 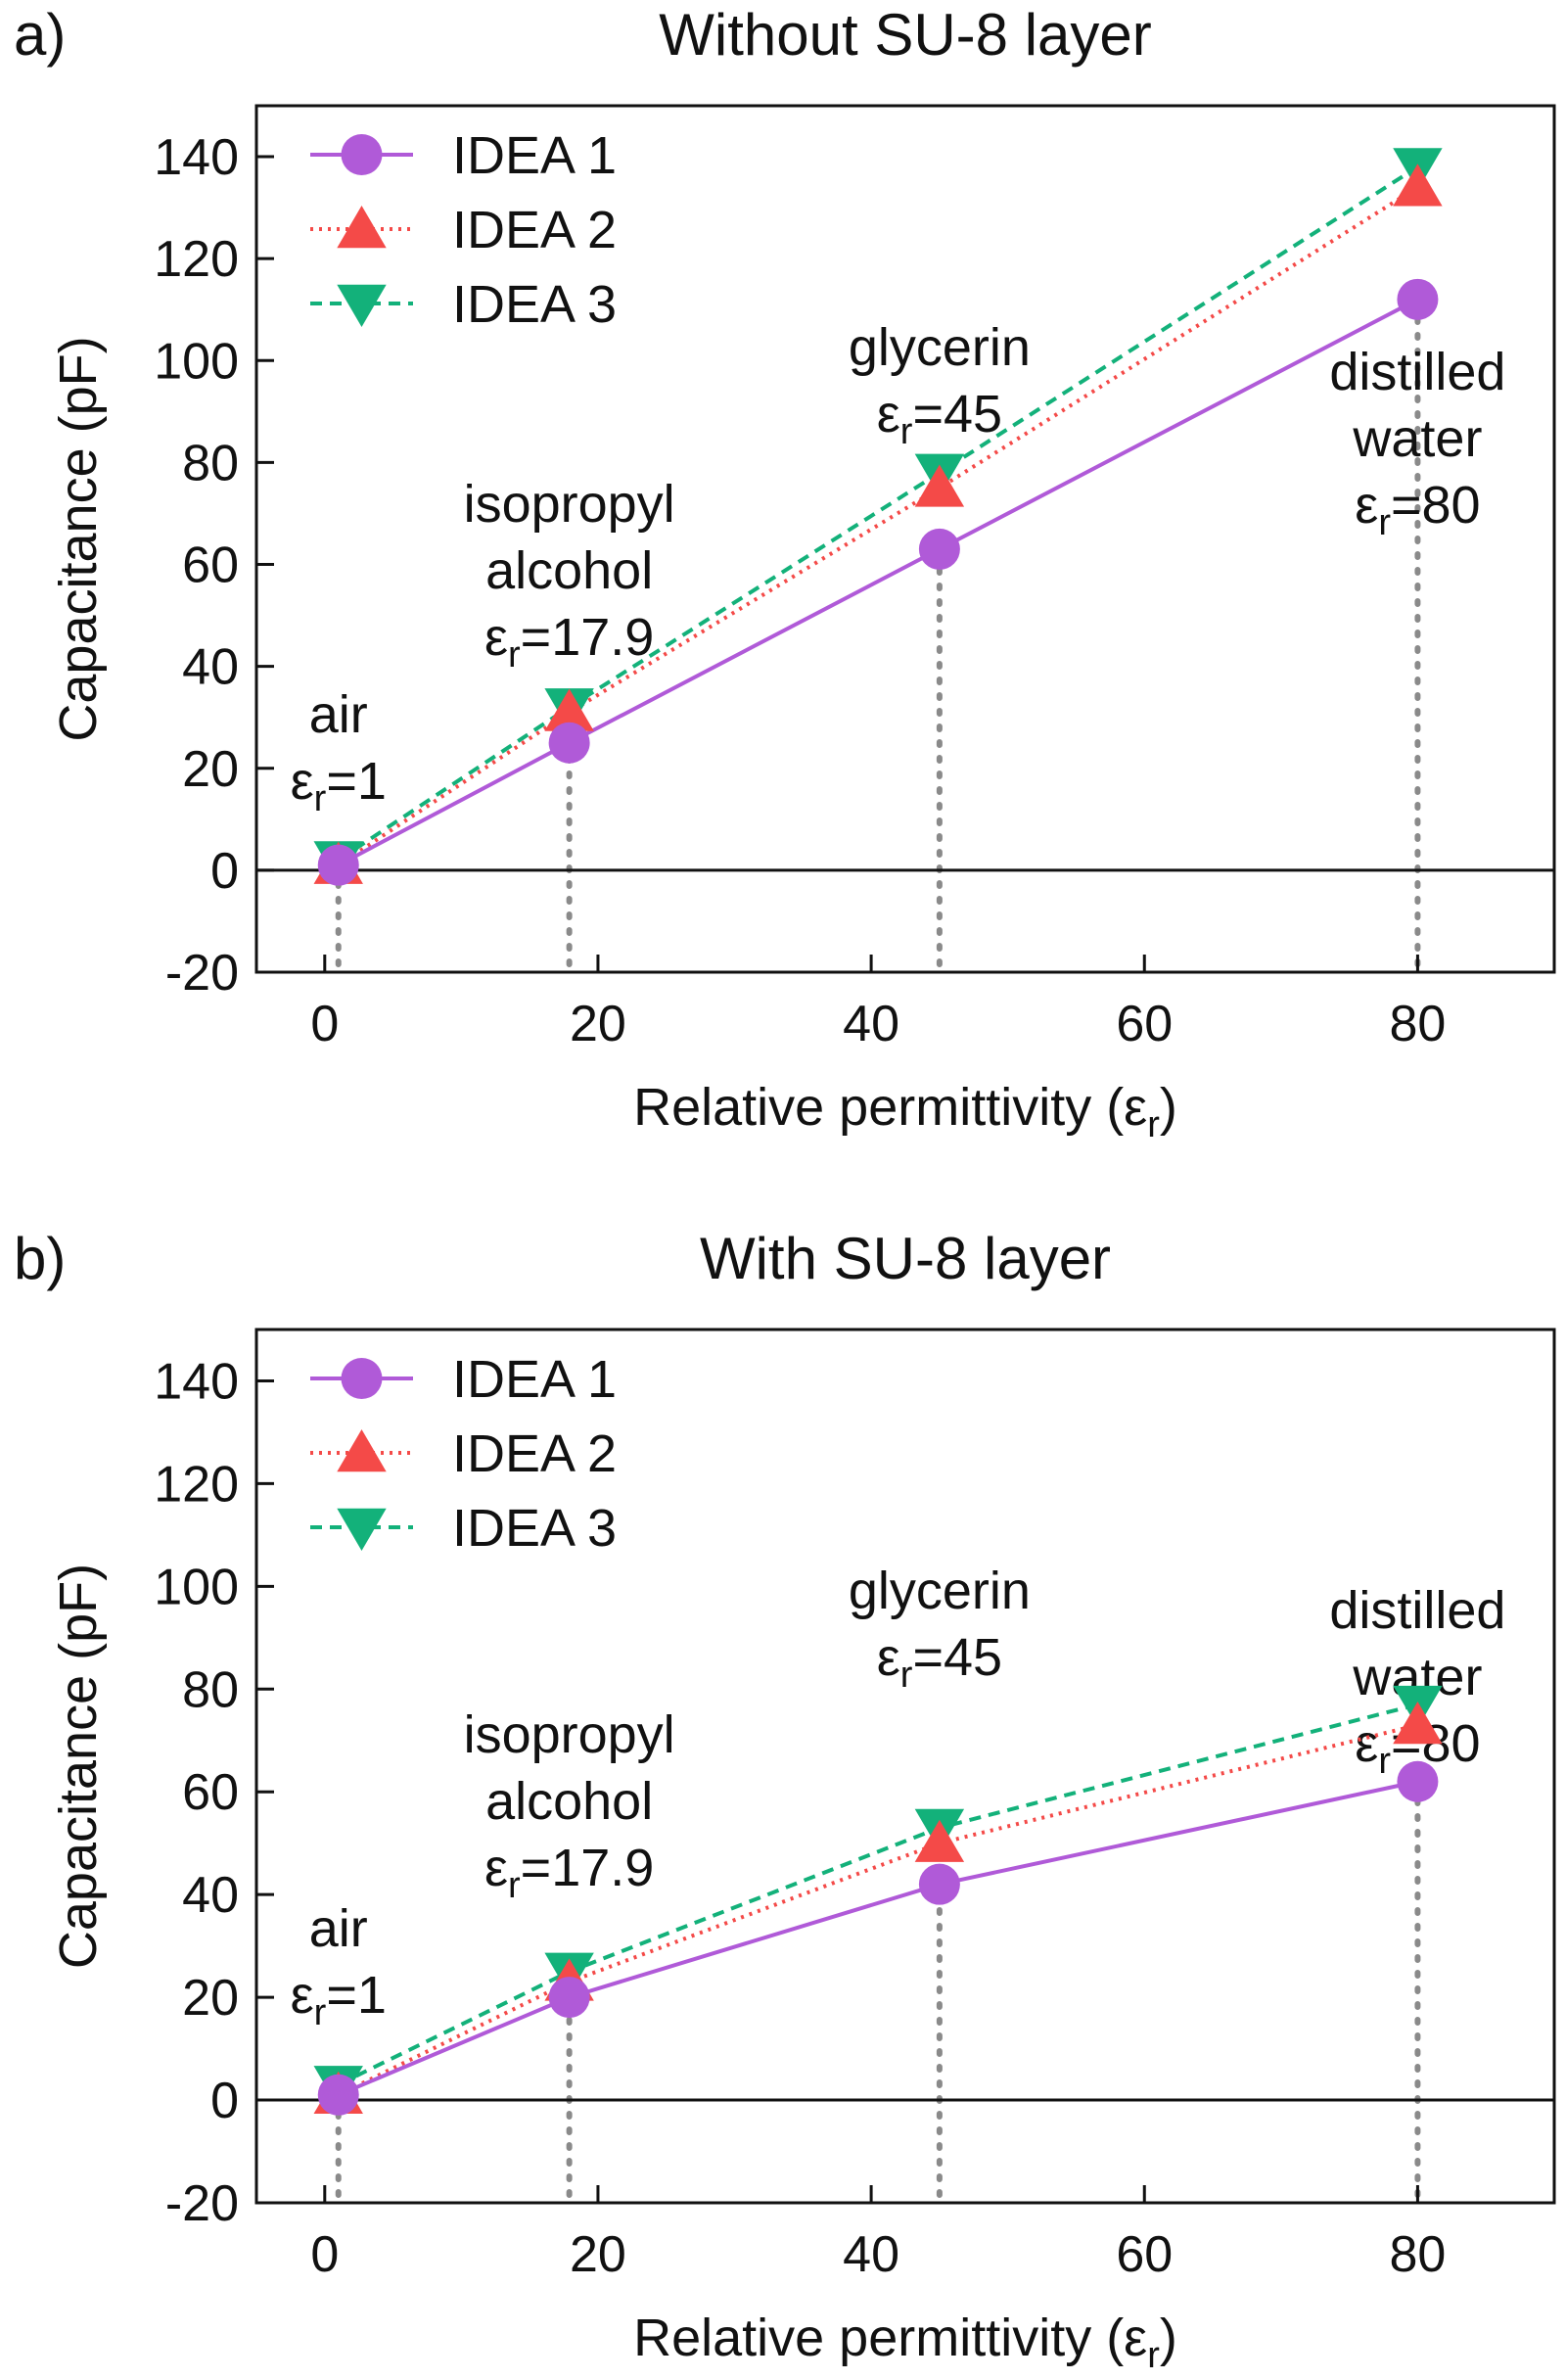 What do you see at coordinates (1417, 509) in the screenshot?
I see `annotation-distilled-water-permittivity: εr=80` at bounding box center [1417, 509].